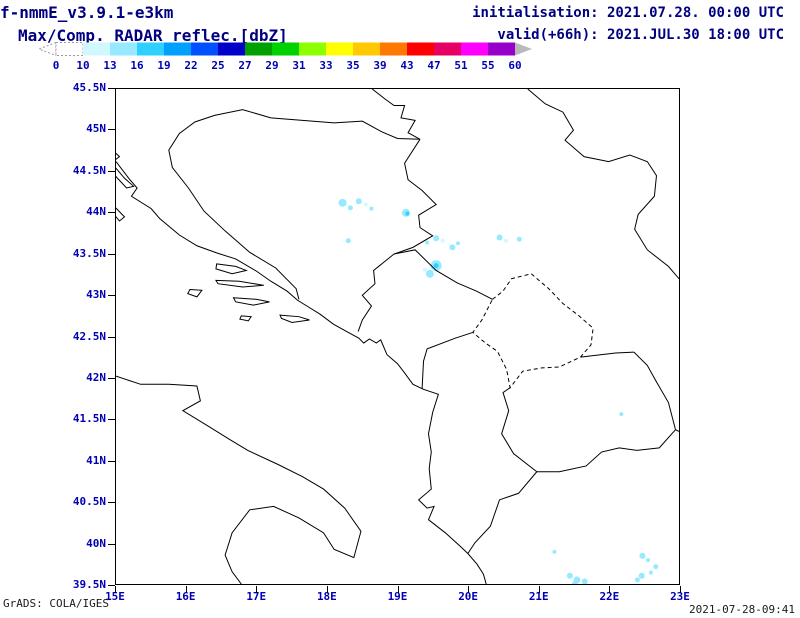 The height and width of the screenshot is (618, 800). What do you see at coordinates (461, 65) in the screenshot?
I see `colorbar-tick-label: 51` at bounding box center [461, 65].